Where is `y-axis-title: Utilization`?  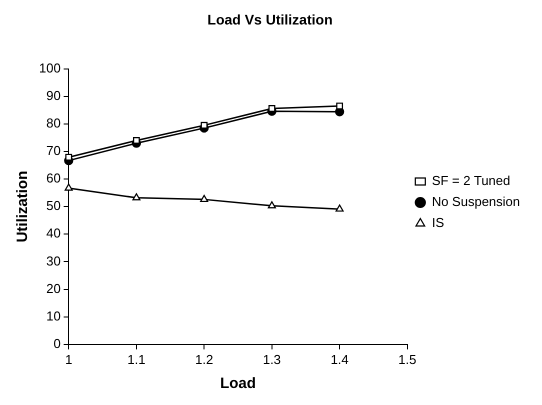 y-axis-title: Utilization is located at coordinates (23, 206).